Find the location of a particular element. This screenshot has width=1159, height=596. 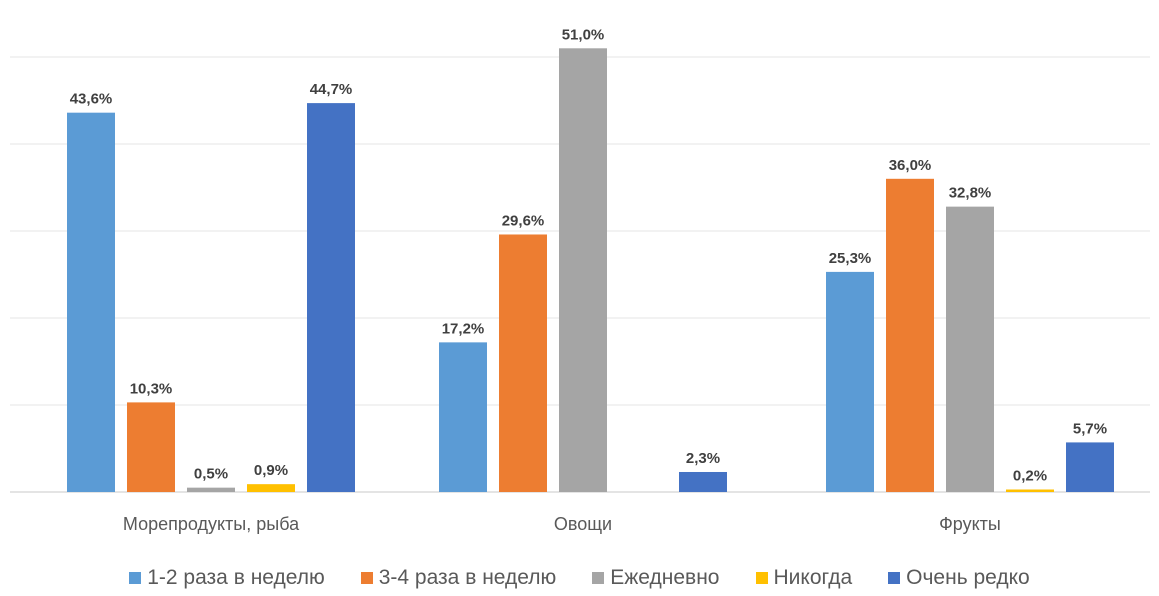

category-label: Фрукты is located at coordinates (970, 524).